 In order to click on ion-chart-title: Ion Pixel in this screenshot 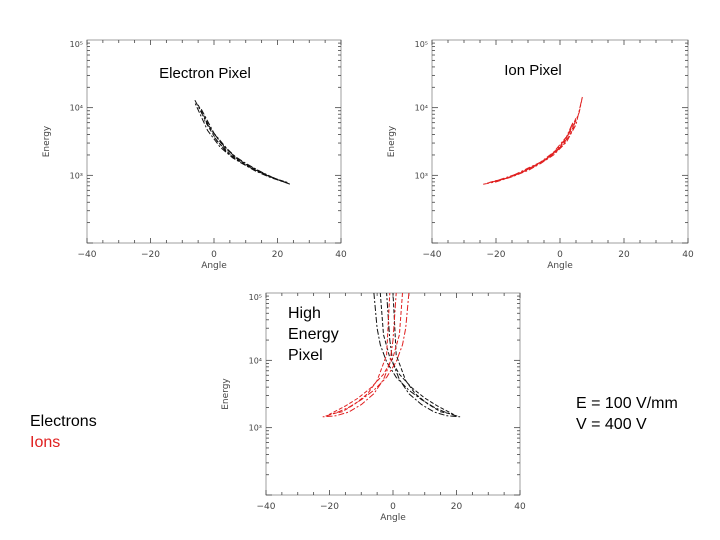, I will do `click(533, 70)`.